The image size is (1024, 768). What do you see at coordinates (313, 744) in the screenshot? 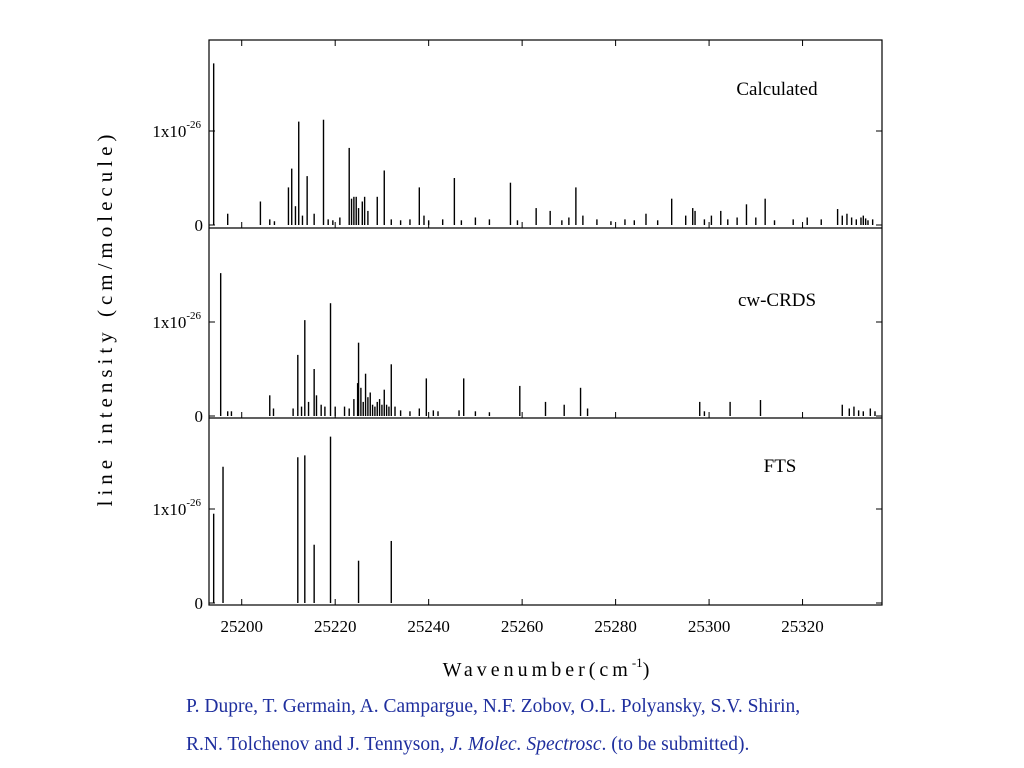
I see `citation-authors: R.N. Tolchenov and J. Tennyson` at bounding box center [313, 744].